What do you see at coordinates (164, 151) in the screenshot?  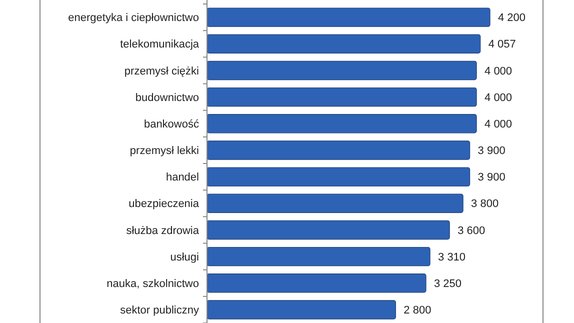 I see `y-tick-label: przemysł lekki` at bounding box center [164, 151].